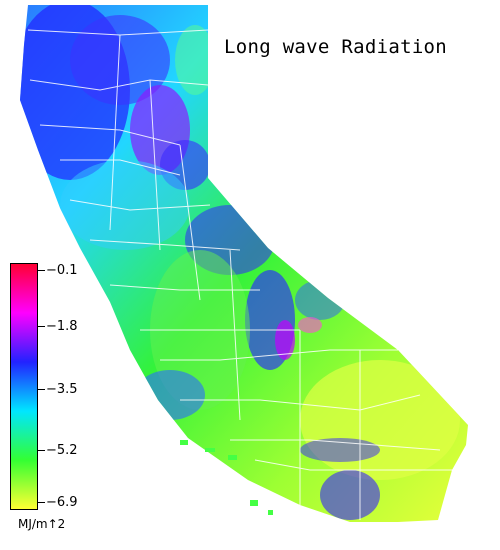 The width and height of the screenshot is (500, 550). What do you see at coordinates (226, 477) in the screenshot?
I see `channel-islands` at bounding box center [226, 477].